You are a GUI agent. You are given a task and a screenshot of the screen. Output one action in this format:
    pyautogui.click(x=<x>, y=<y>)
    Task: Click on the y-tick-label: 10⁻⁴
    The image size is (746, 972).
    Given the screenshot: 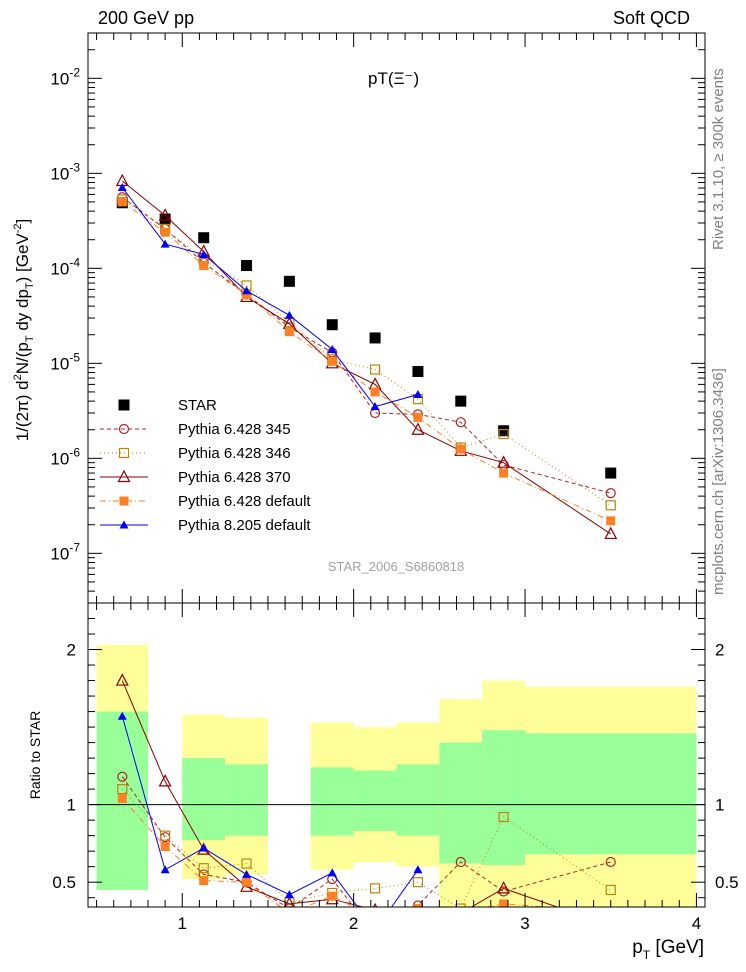 What is the action you would take?
    pyautogui.click(x=65, y=266)
    